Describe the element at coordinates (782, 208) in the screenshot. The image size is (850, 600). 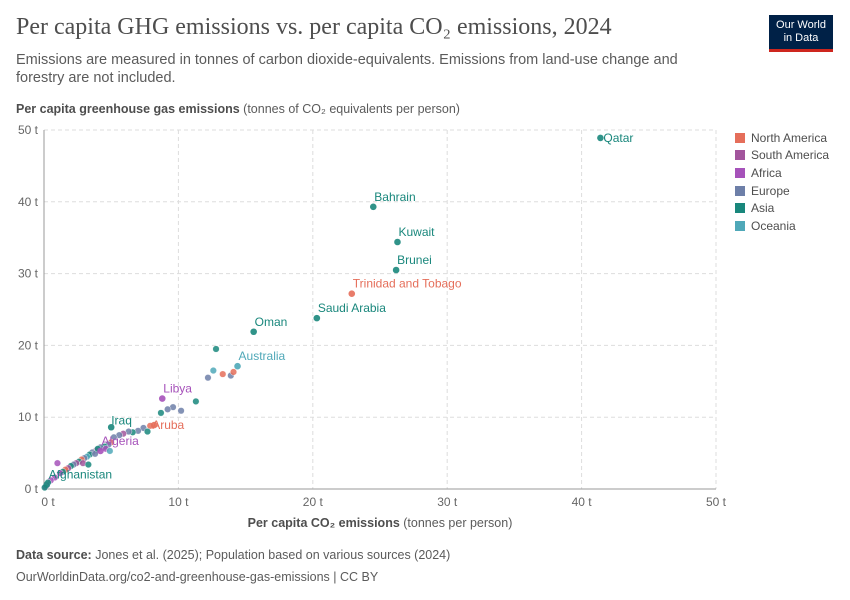
I see `legend-item-asia: Asia` at that location.